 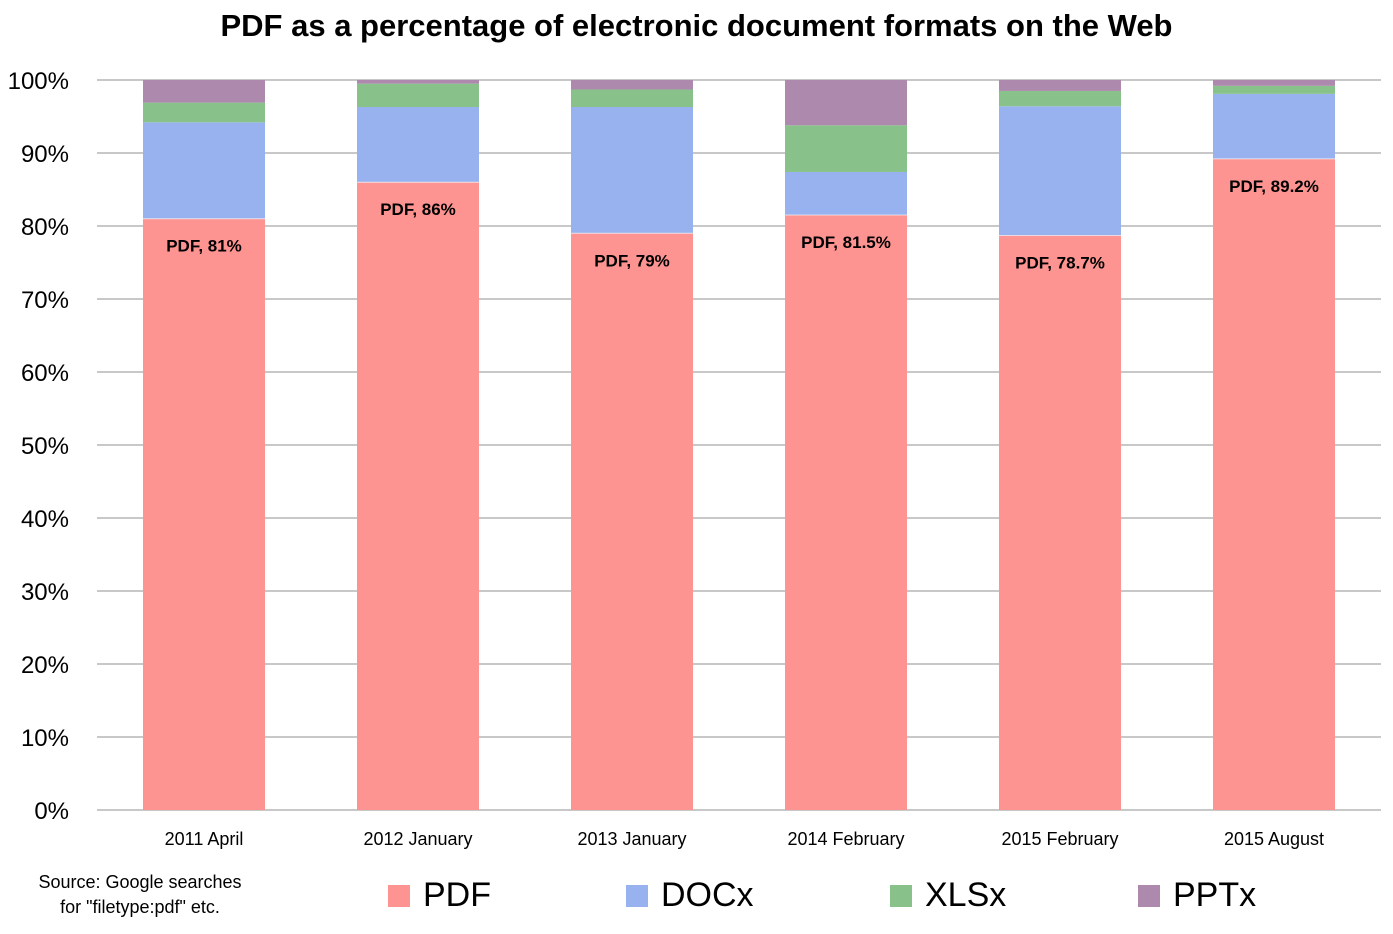 I want to click on x-tick-label-2: 2013 January, so click(x=631, y=839).